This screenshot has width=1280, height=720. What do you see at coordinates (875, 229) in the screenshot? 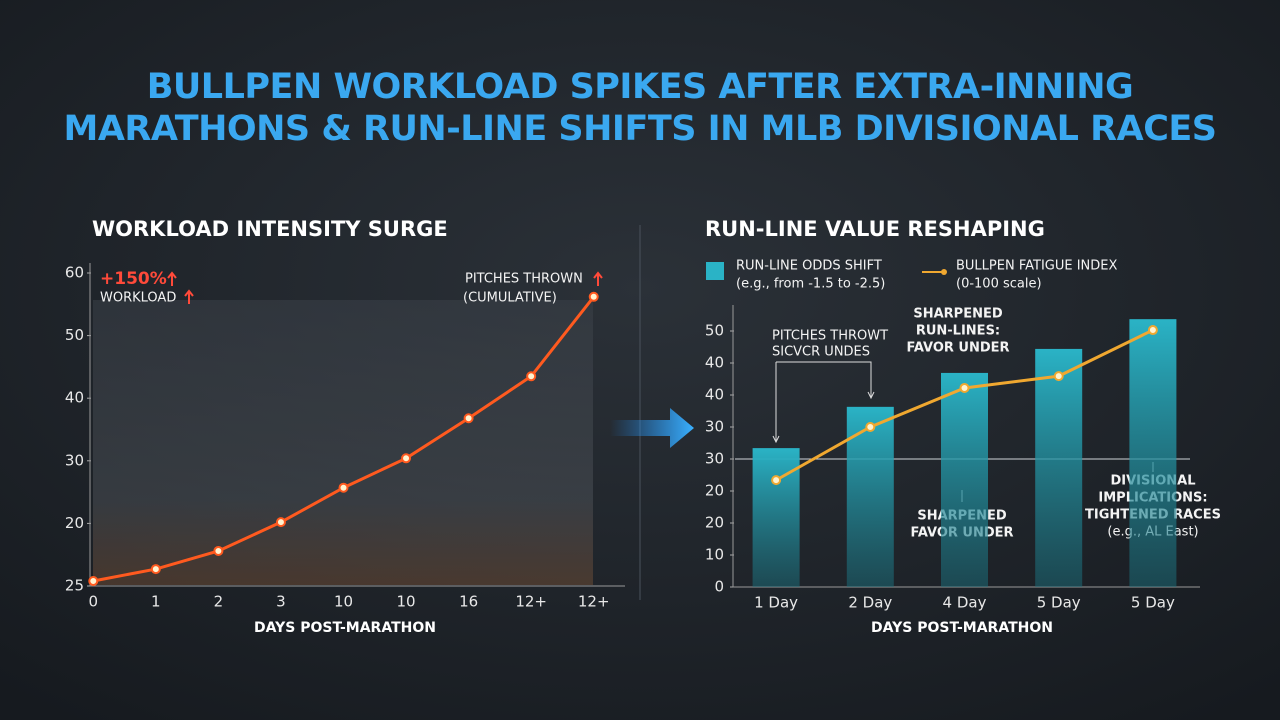
I see `chart-title: RUN-LINE VALUE RESHAPING` at bounding box center [875, 229].